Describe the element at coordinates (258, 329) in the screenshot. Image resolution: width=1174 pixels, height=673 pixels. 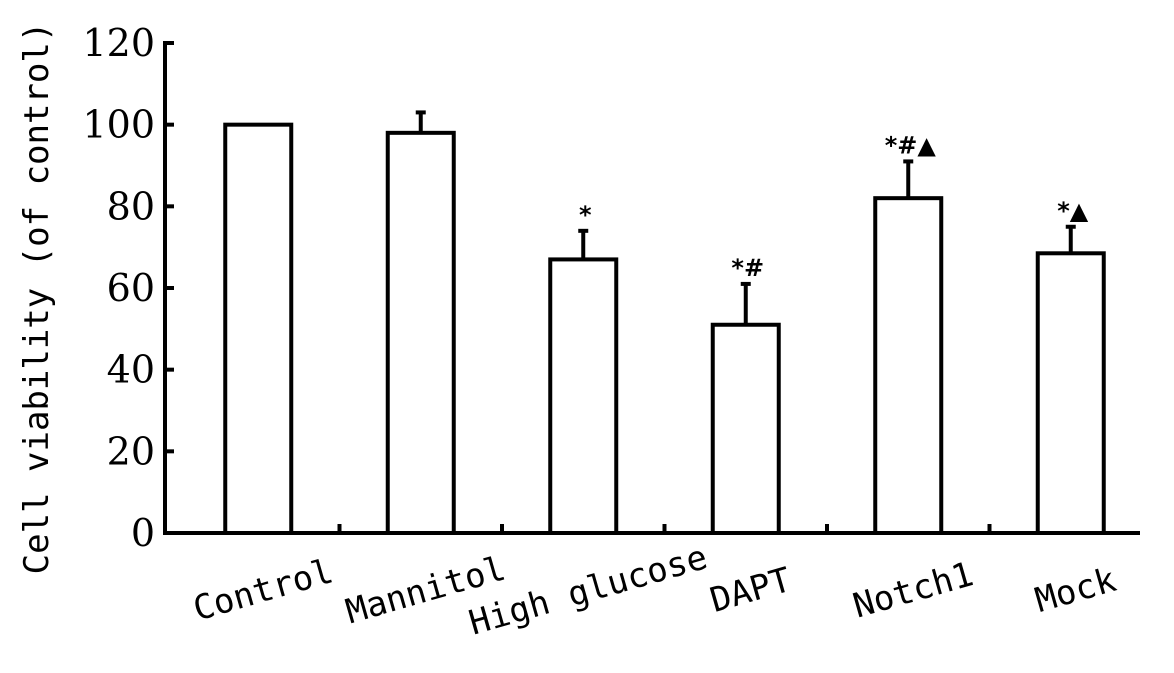
I see `bar-control` at that location.